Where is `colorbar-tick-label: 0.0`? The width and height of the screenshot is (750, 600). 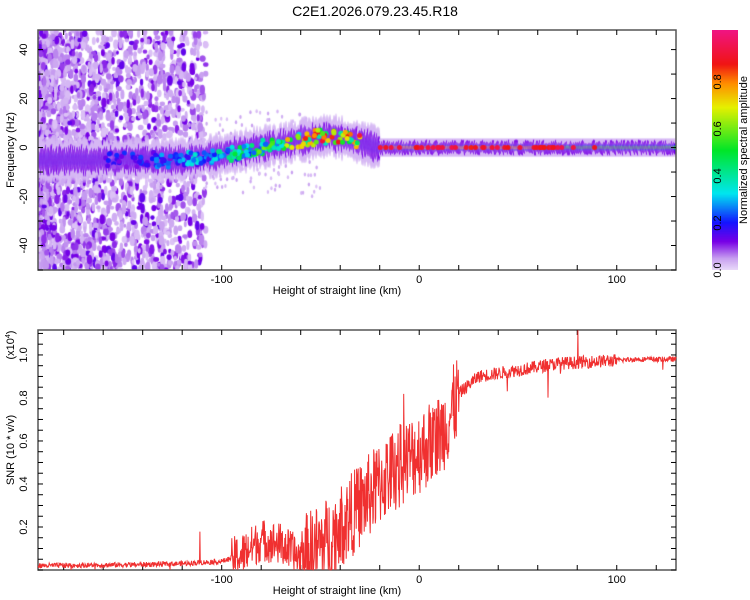 colorbar-tick-label: 0.0 is located at coordinates (718, 269).